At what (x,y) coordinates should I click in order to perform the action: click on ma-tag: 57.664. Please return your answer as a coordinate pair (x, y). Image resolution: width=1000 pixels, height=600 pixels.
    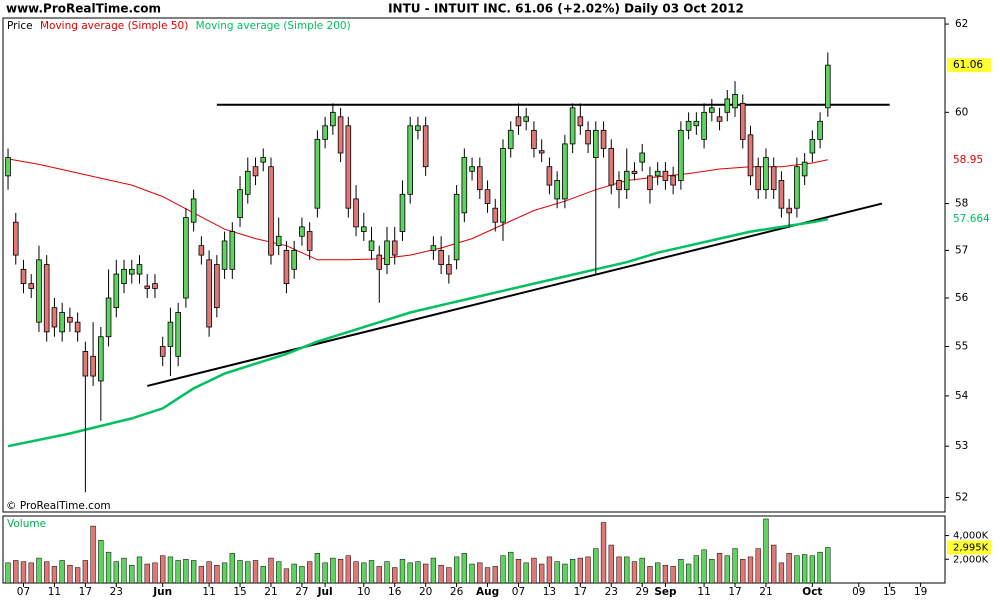
    Looking at the image, I should click on (971, 219).